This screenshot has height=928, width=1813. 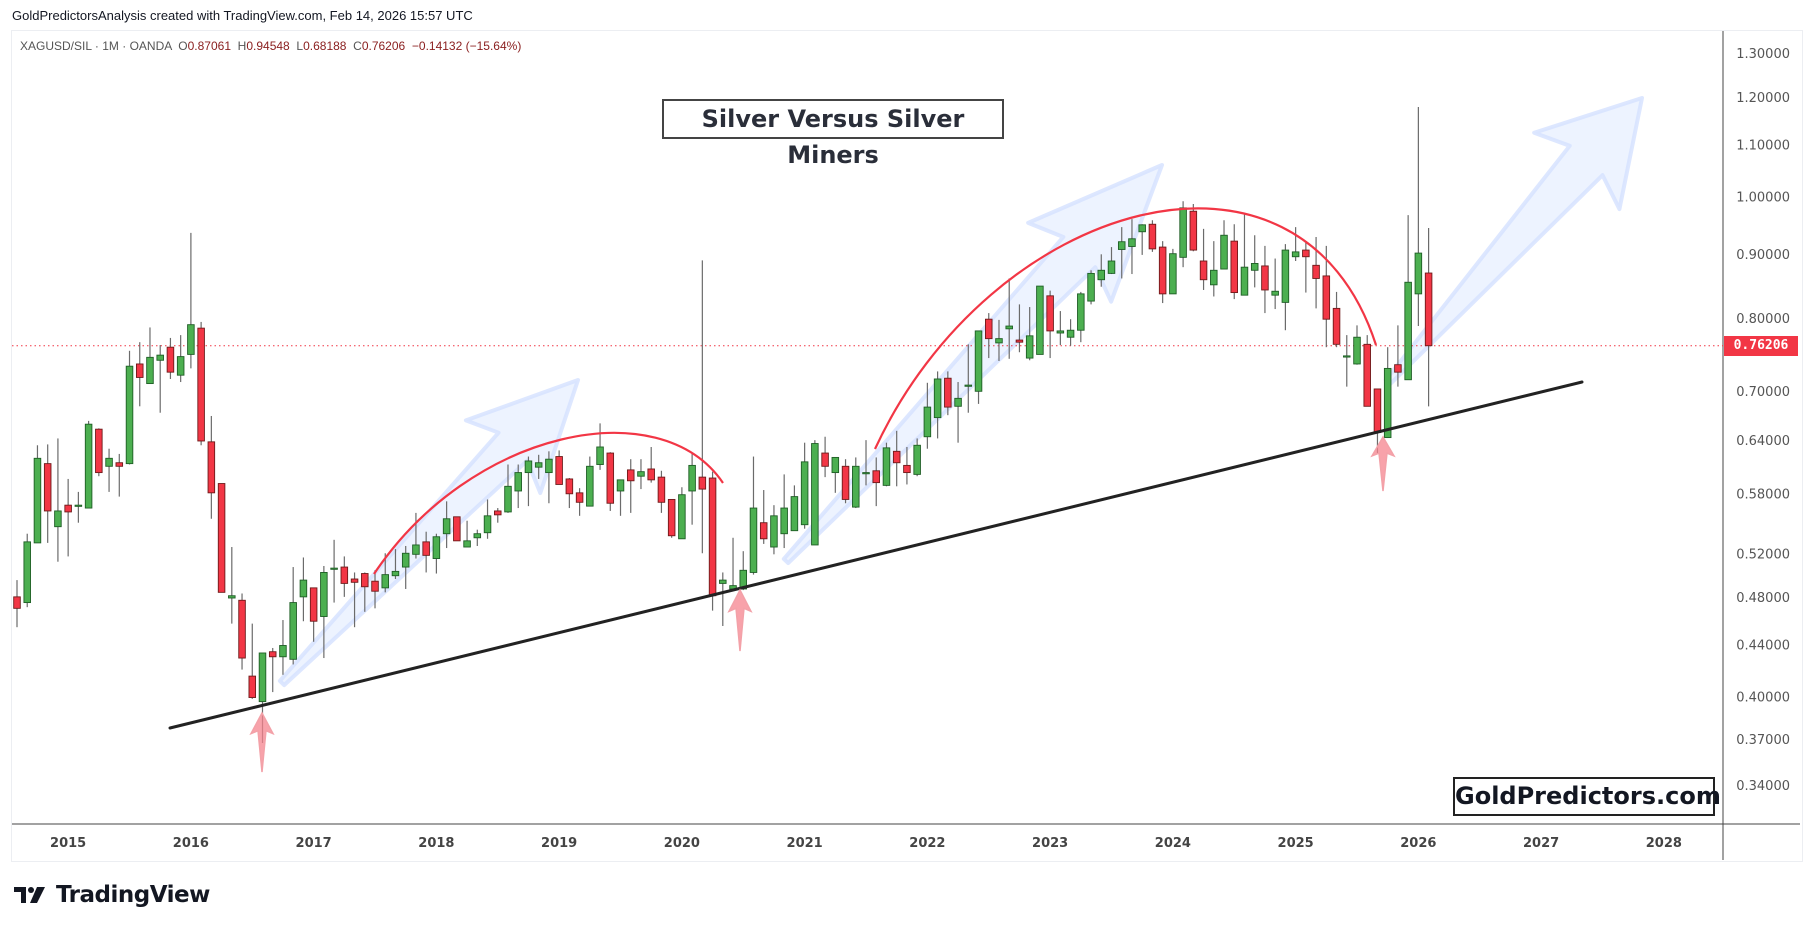 What do you see at coordinates (314, 843) in the screenshot?
I see `x-tick-label: 2017` at bounding box center [314, 843].